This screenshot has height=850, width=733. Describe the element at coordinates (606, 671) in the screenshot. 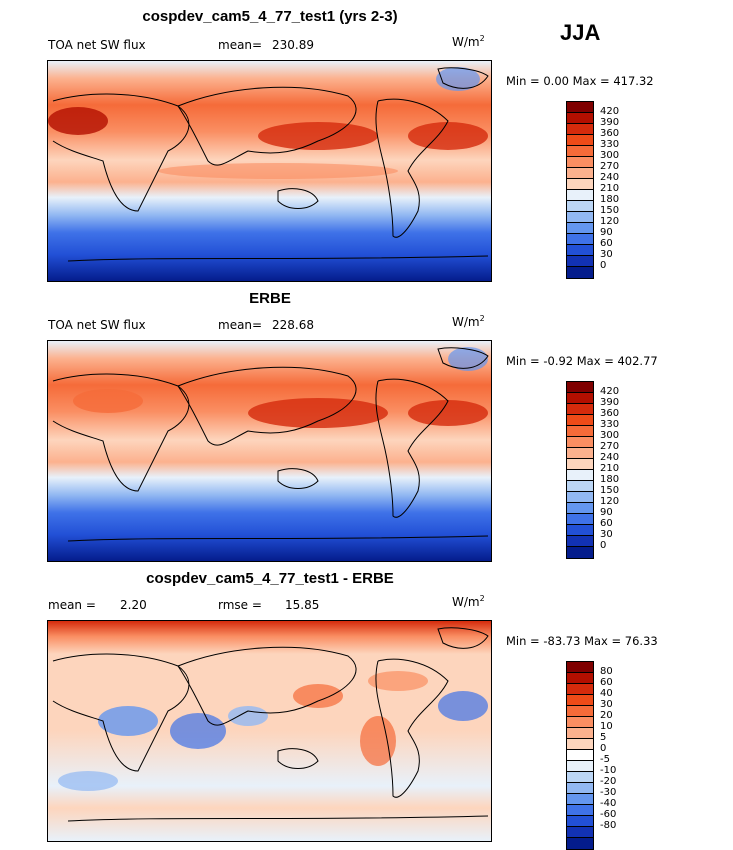

I see `colorbar-tick-label: 80` at that location.